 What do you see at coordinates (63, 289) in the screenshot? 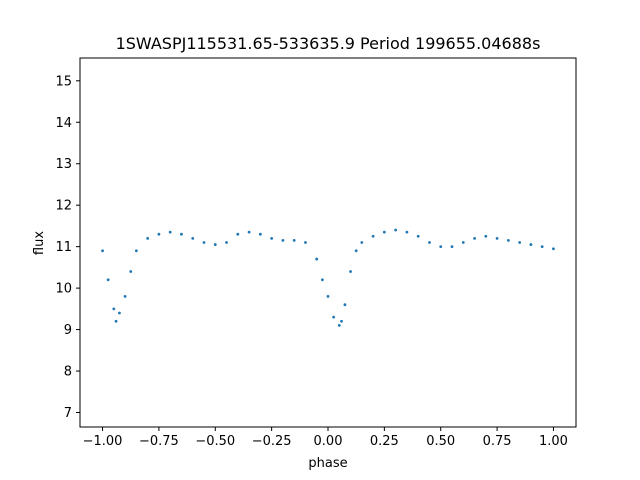
I see `y-tick-label: 10` at bounding box center [63, 289].